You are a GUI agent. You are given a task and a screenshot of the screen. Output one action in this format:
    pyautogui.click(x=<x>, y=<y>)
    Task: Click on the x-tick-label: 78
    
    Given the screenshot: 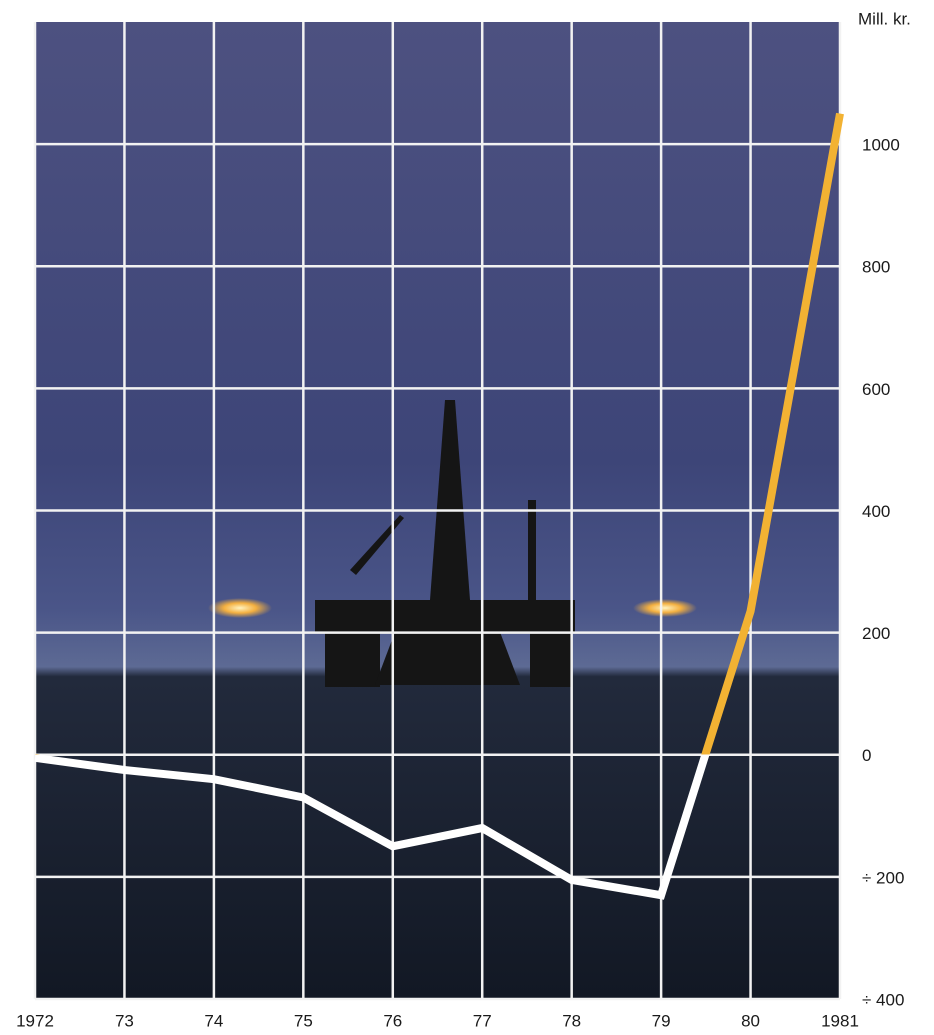 What is the action you would take?
    pyautogui.click(x=571, y=1020)
    